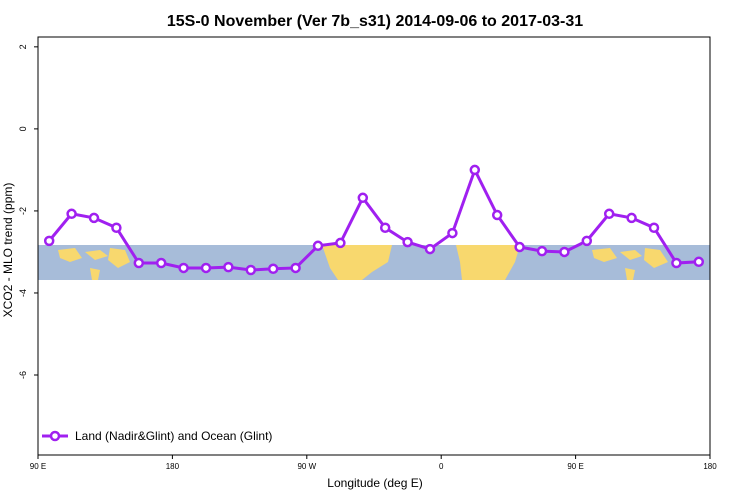 The width and height of the screenshot is (750, 500). What do you see at coordinates (306, 466) in the screenshot?
I see `x-tick-label: 90 W` at bounding box center [306, 466].